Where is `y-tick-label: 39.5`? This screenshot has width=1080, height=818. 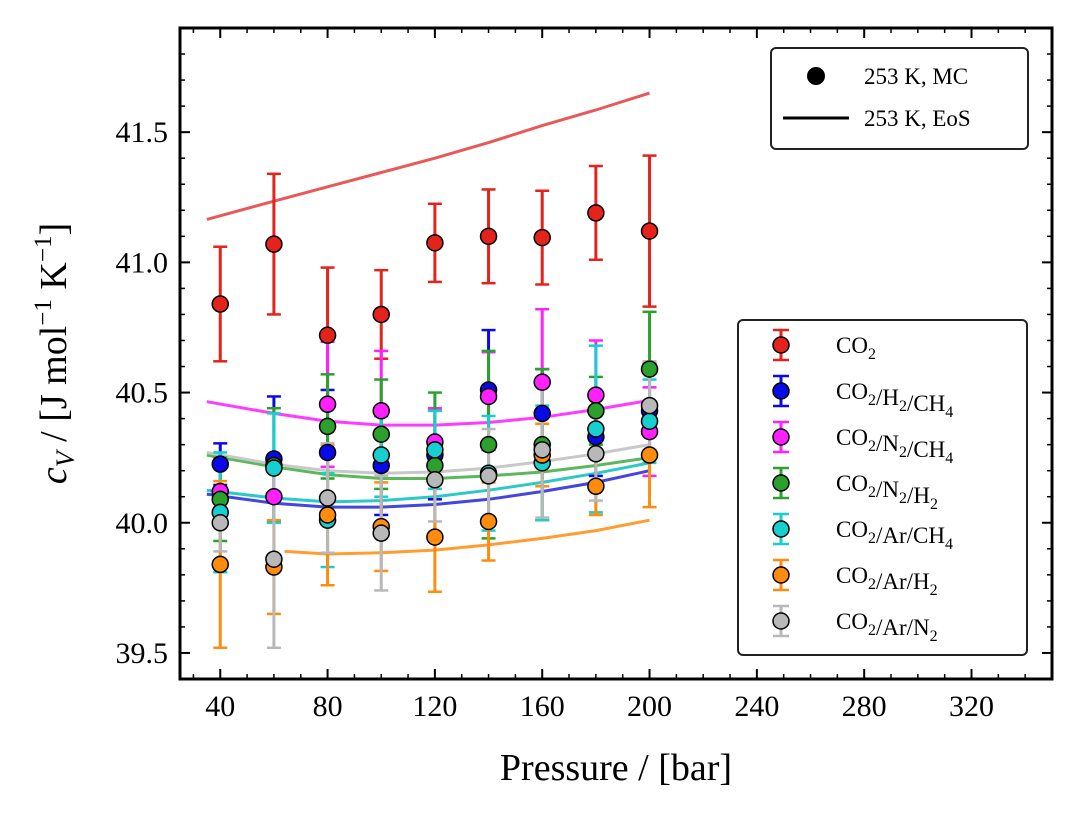 y-tick-label: 39.5 is located at coordinates (142, 653).